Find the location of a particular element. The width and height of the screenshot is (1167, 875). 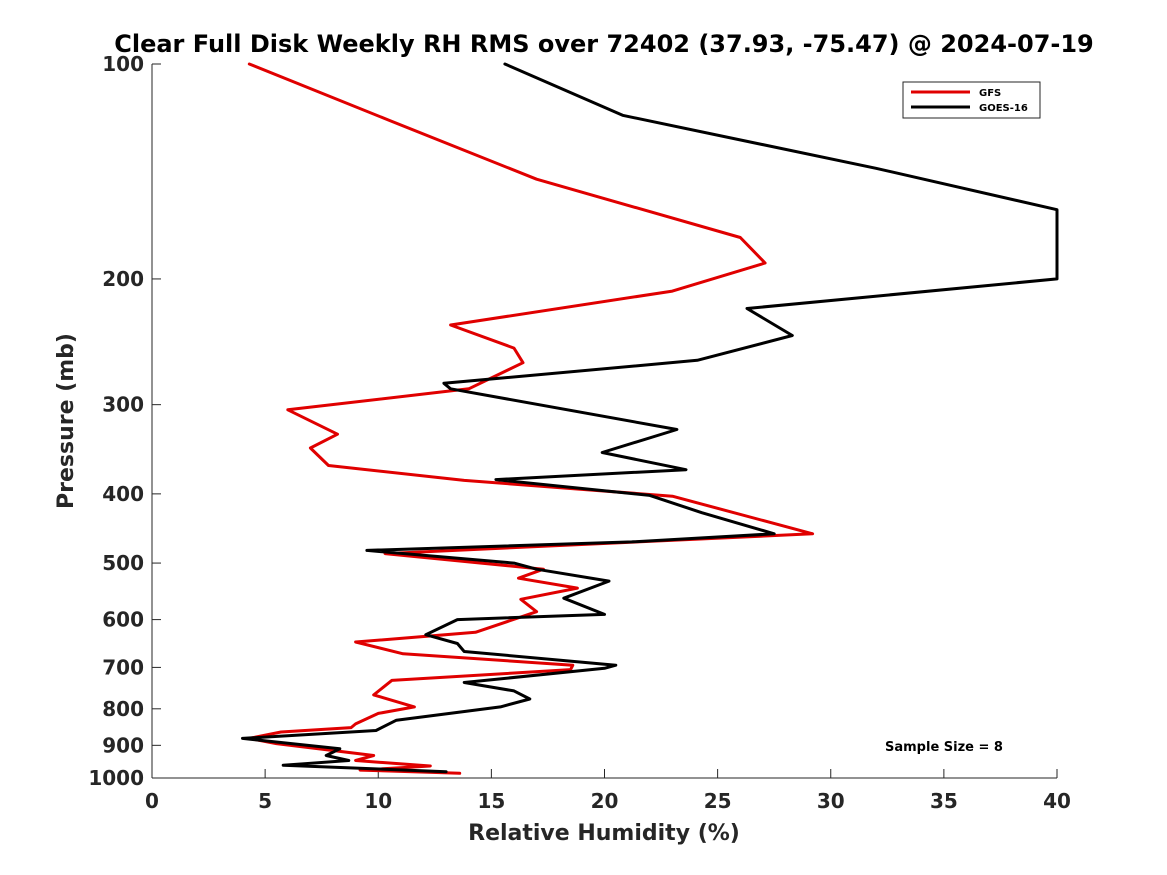

x-tick-label: 5 is located at coordinates (265, 801).